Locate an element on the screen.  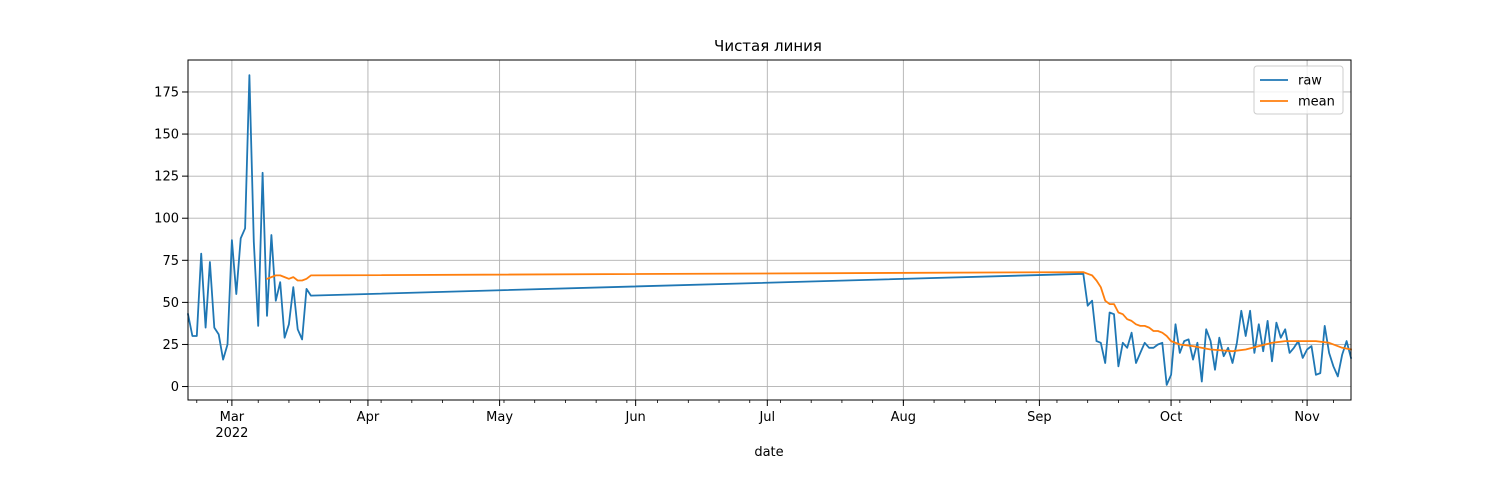
legend-label-mean: mean is located at coordinates (1316, 102).